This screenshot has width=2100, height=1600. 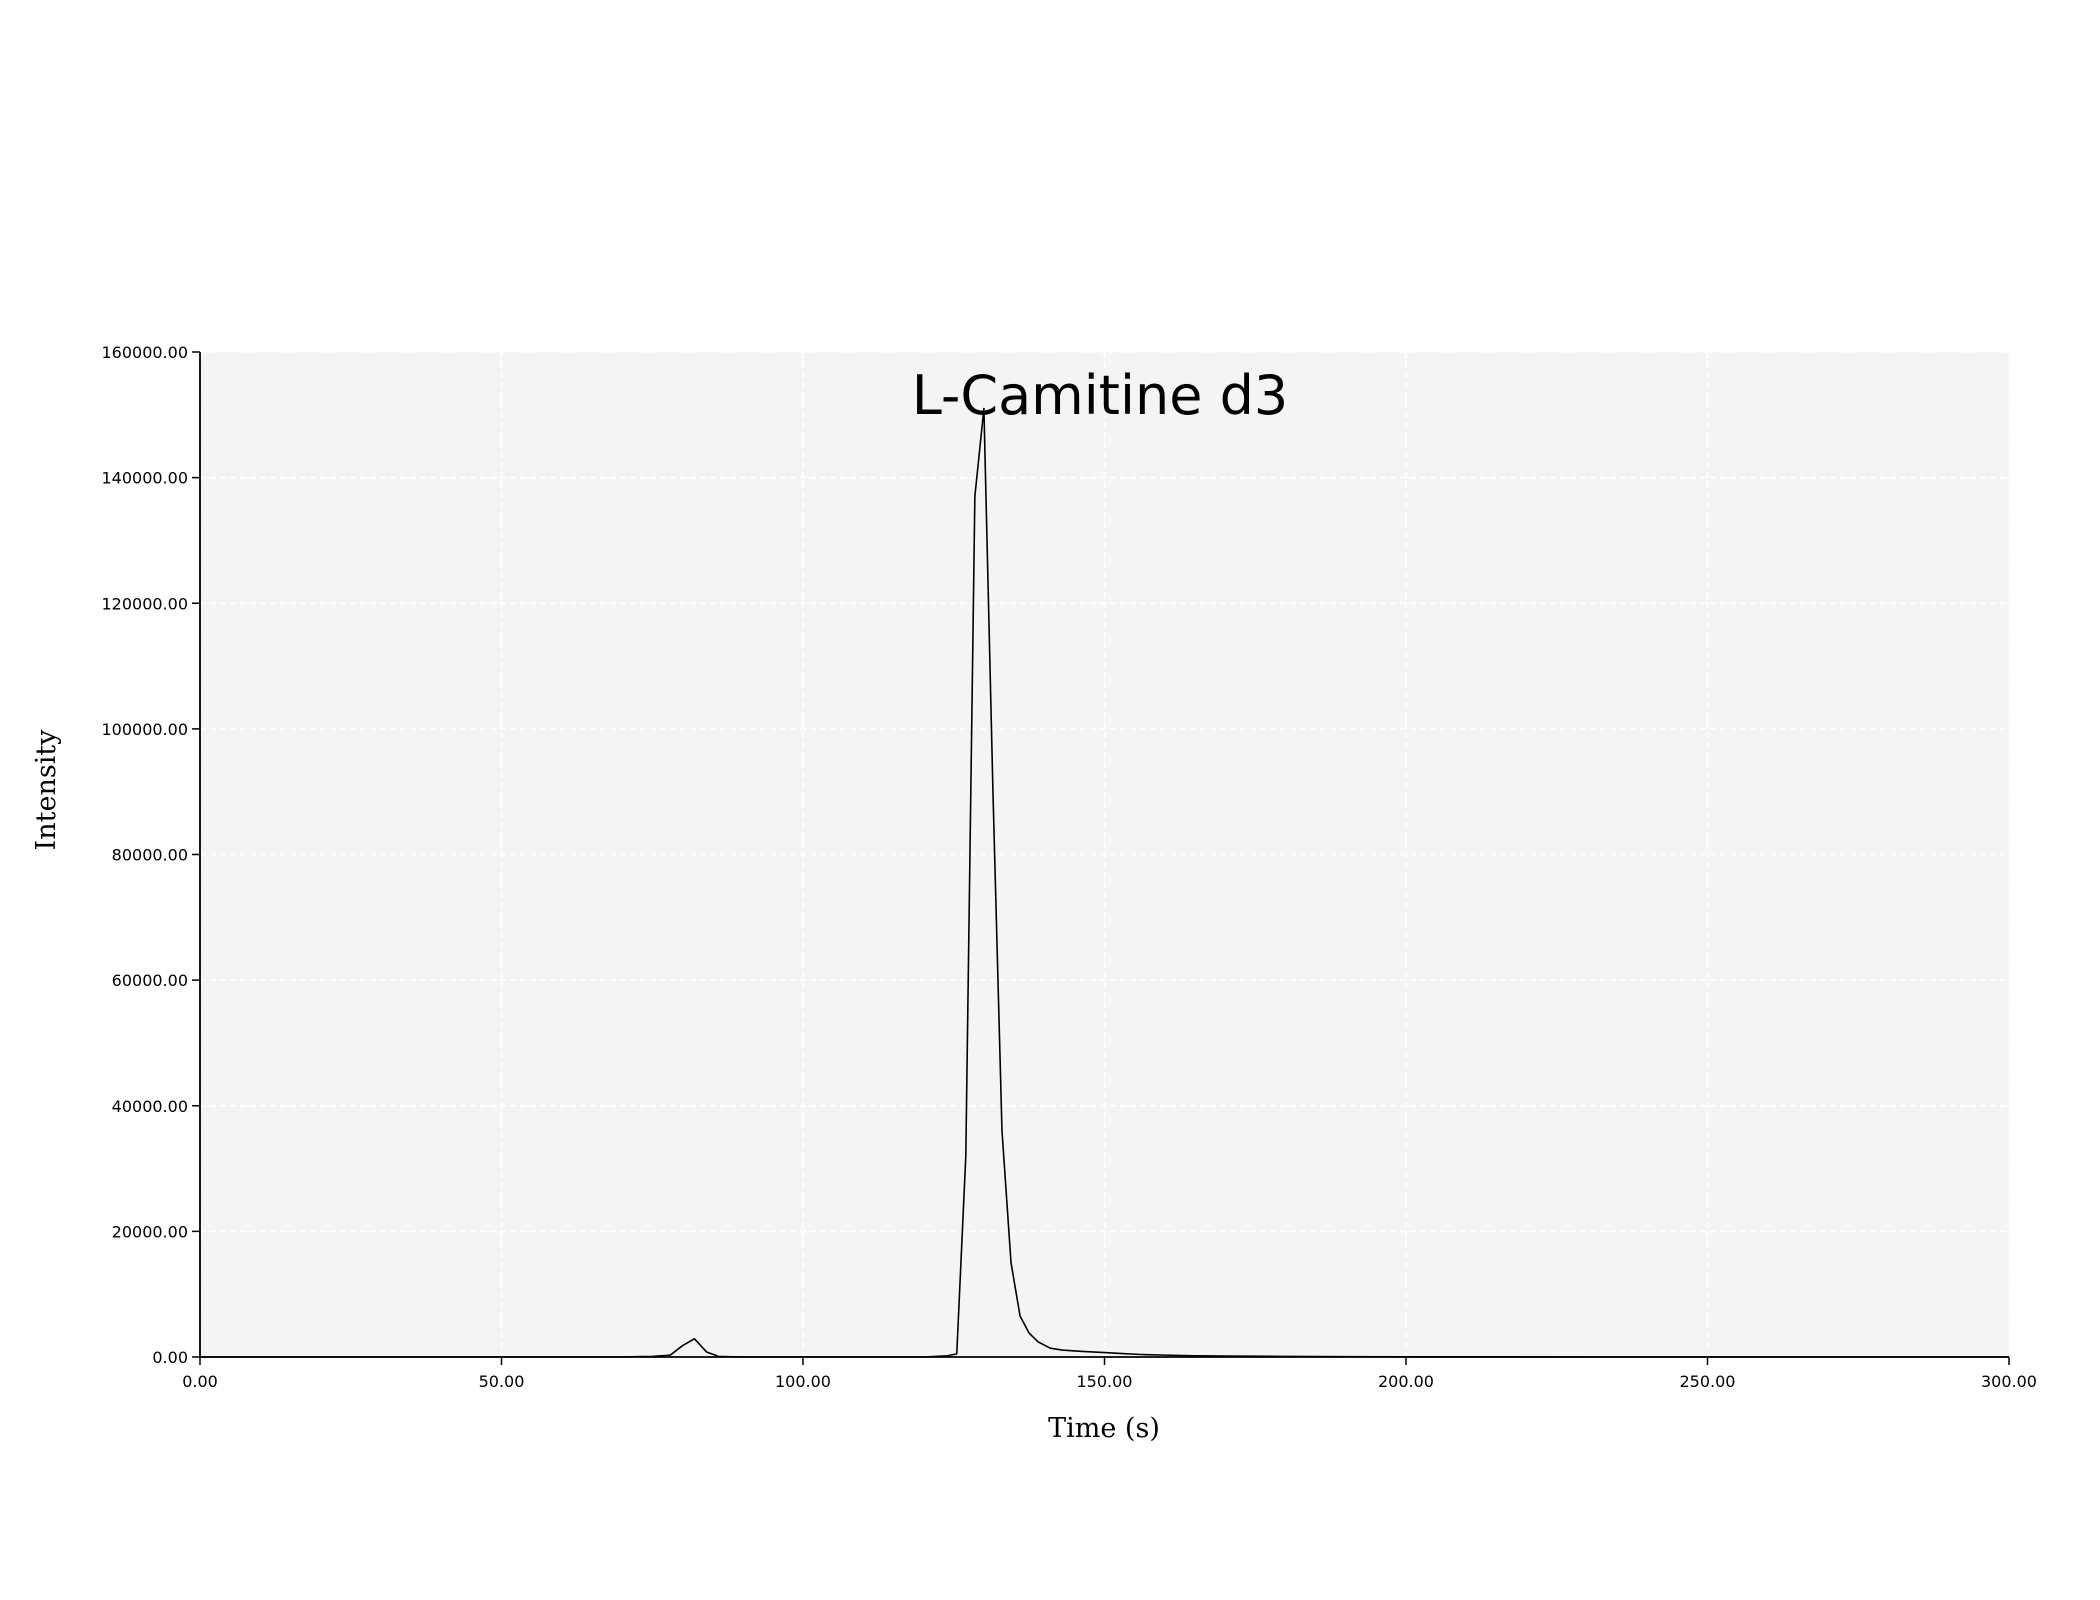 I want to click on y-tick-label: 140000.00, so click(x=144, y=478).